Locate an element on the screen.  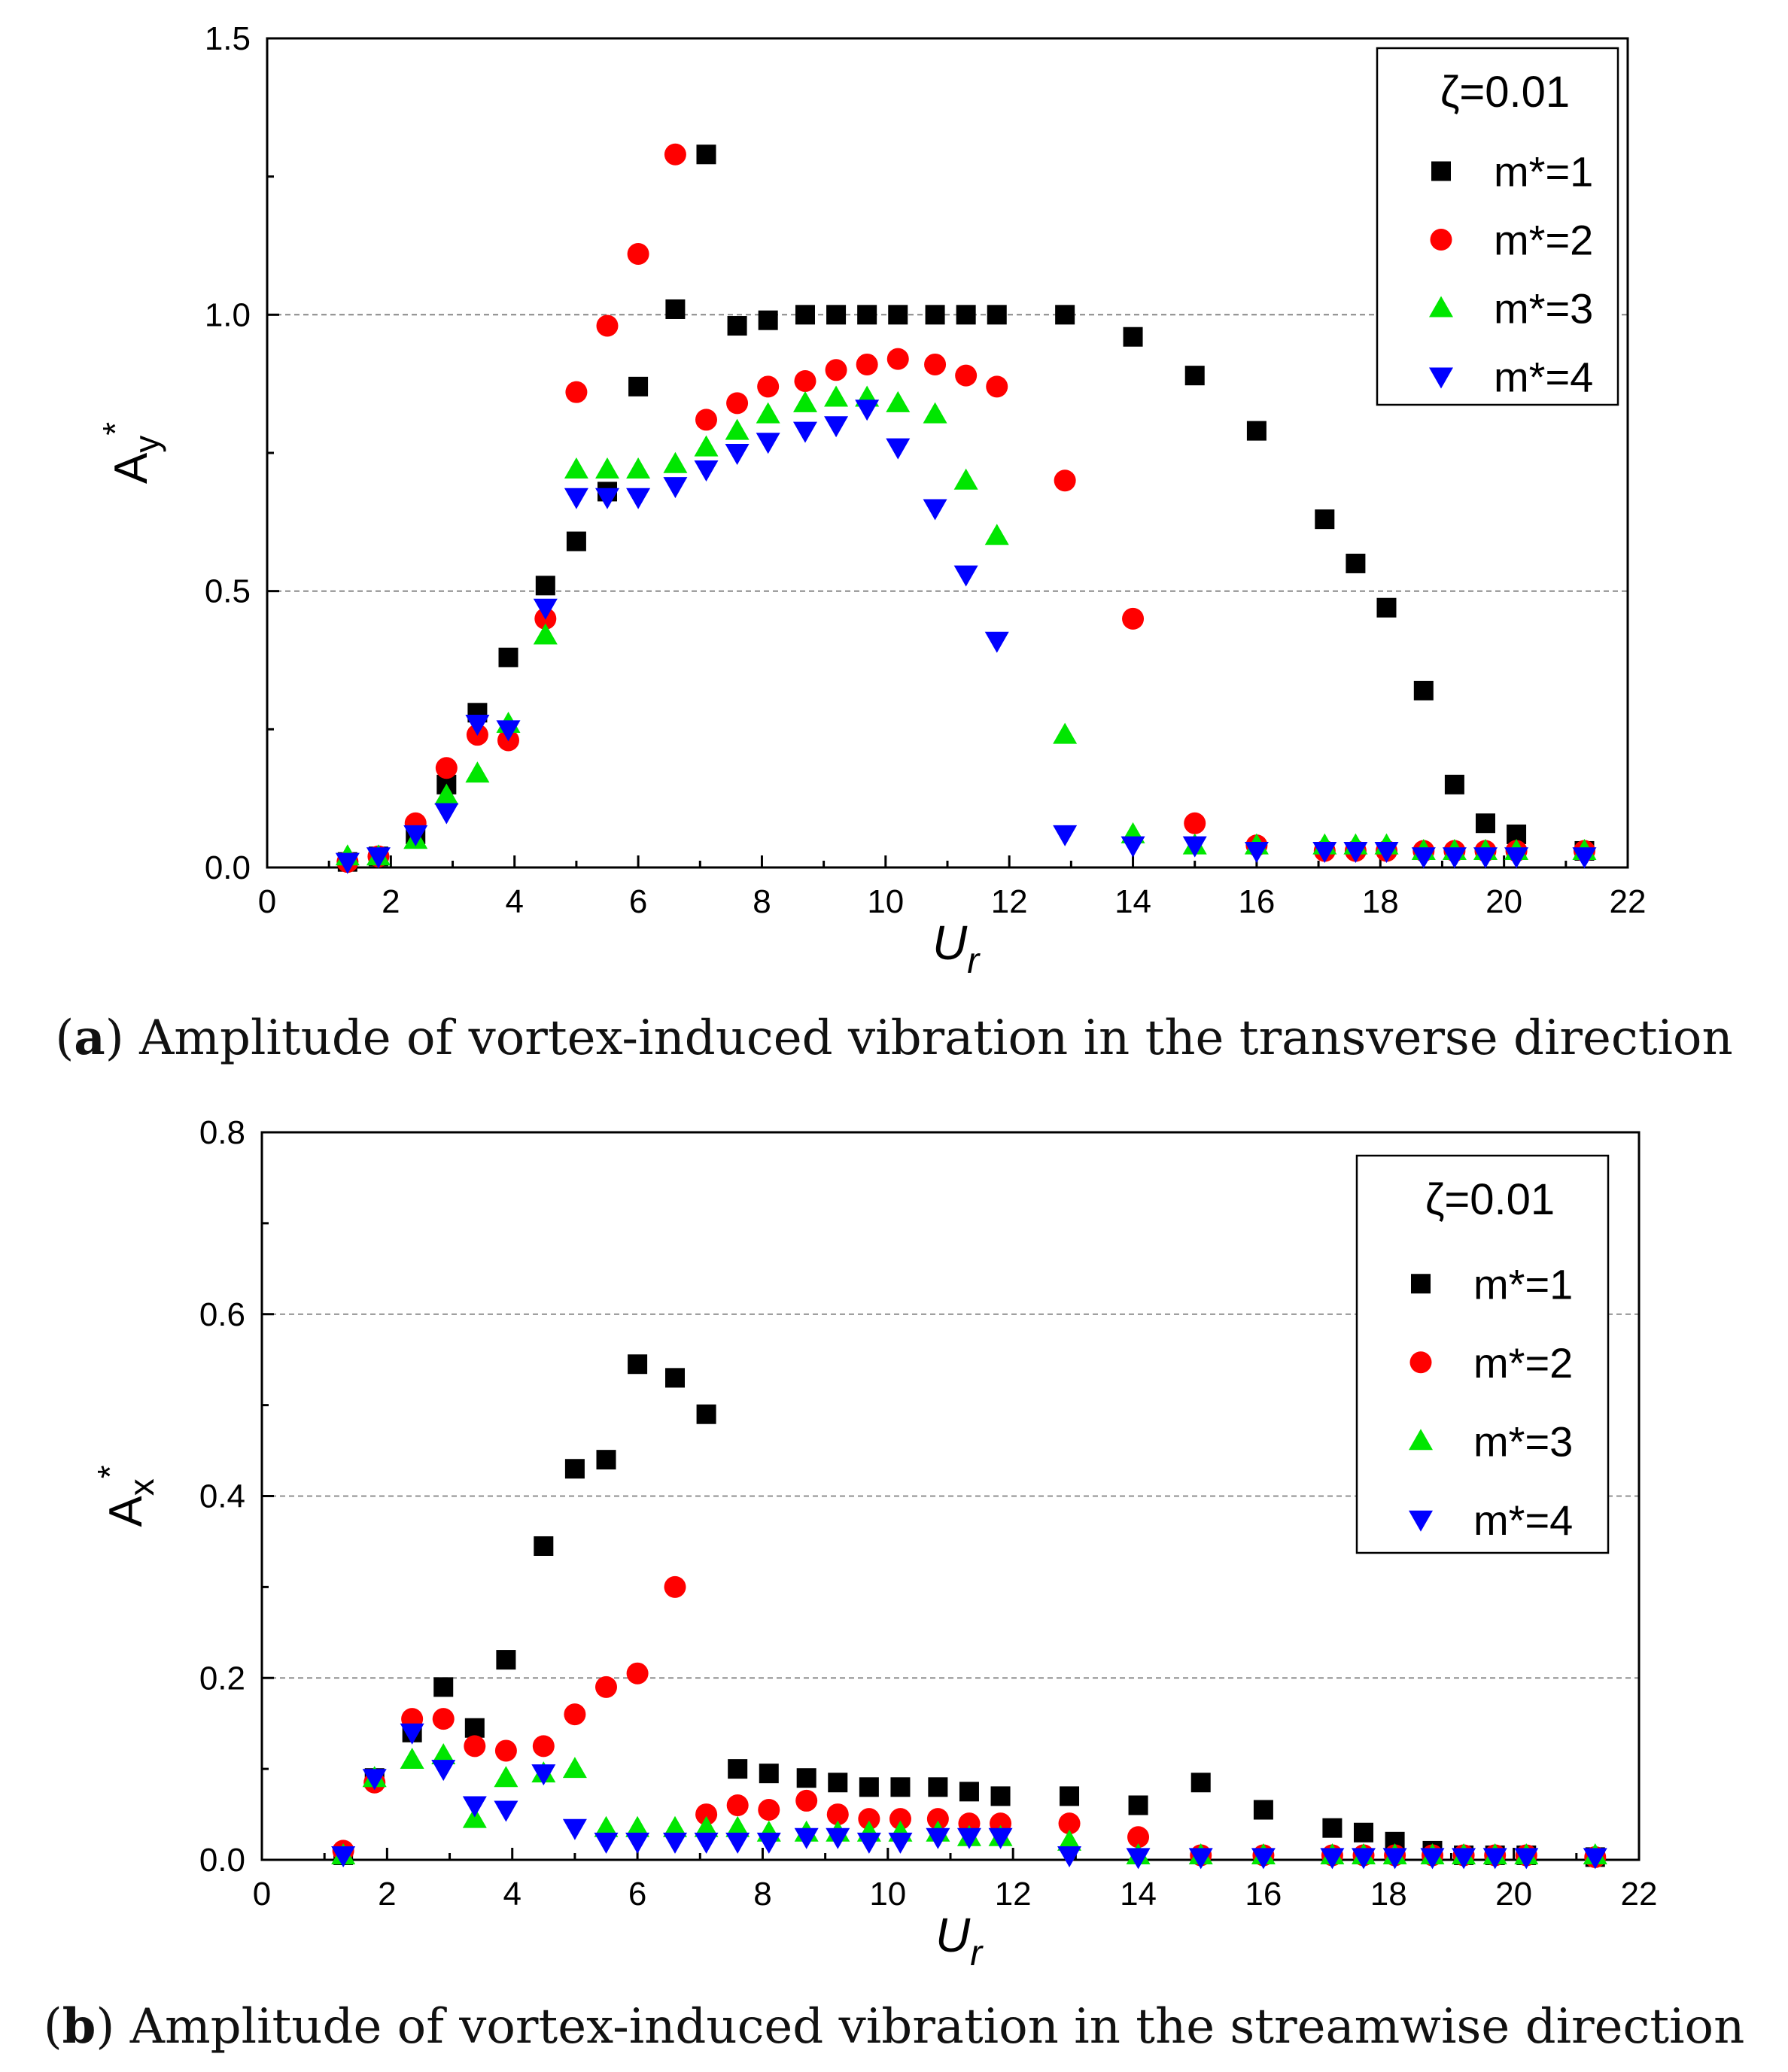
legend-title: ζ=0.01 is located at coordinates (1490, 1199).